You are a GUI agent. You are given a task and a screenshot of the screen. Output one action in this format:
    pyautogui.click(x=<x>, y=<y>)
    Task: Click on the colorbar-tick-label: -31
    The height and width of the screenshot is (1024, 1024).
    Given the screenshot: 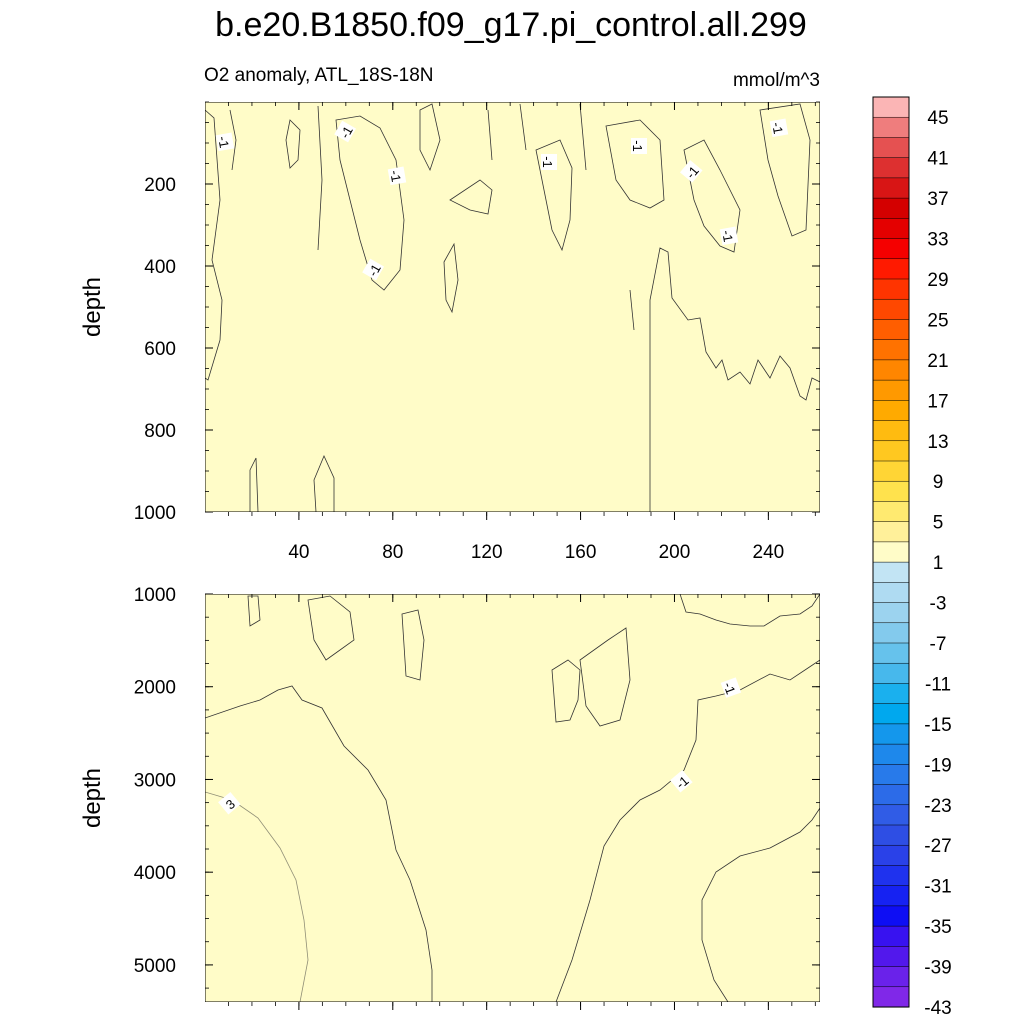 What is the action you would take?
    pyautogui.click(x=937, y=887)
    